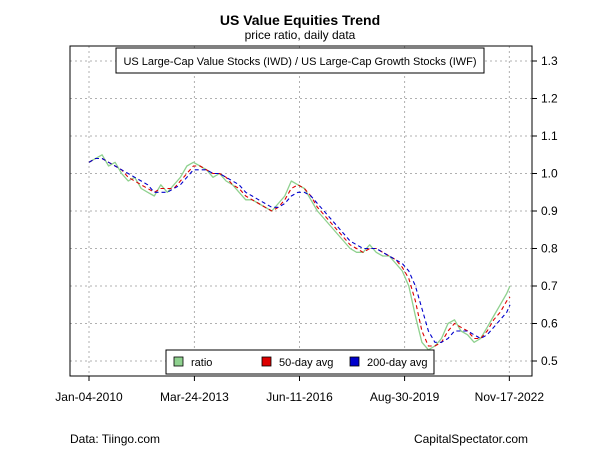 The image size is (600, 450). I want to click on y-tick-label: 0.5, so click(549, 361).